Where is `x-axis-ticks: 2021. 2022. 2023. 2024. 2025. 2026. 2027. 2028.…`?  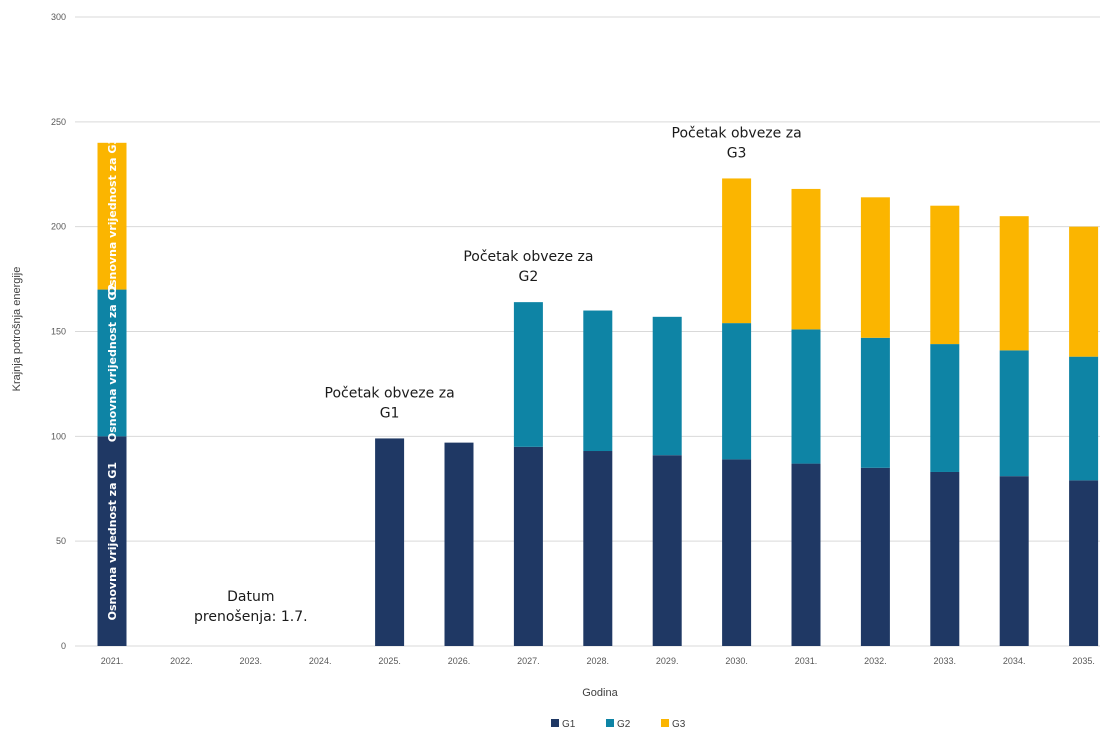 x-axis-ticks: 2021. 2022. 2023. 2024. 2025. 2026. 2027. 2028.… is located at coordinates (598, 661).